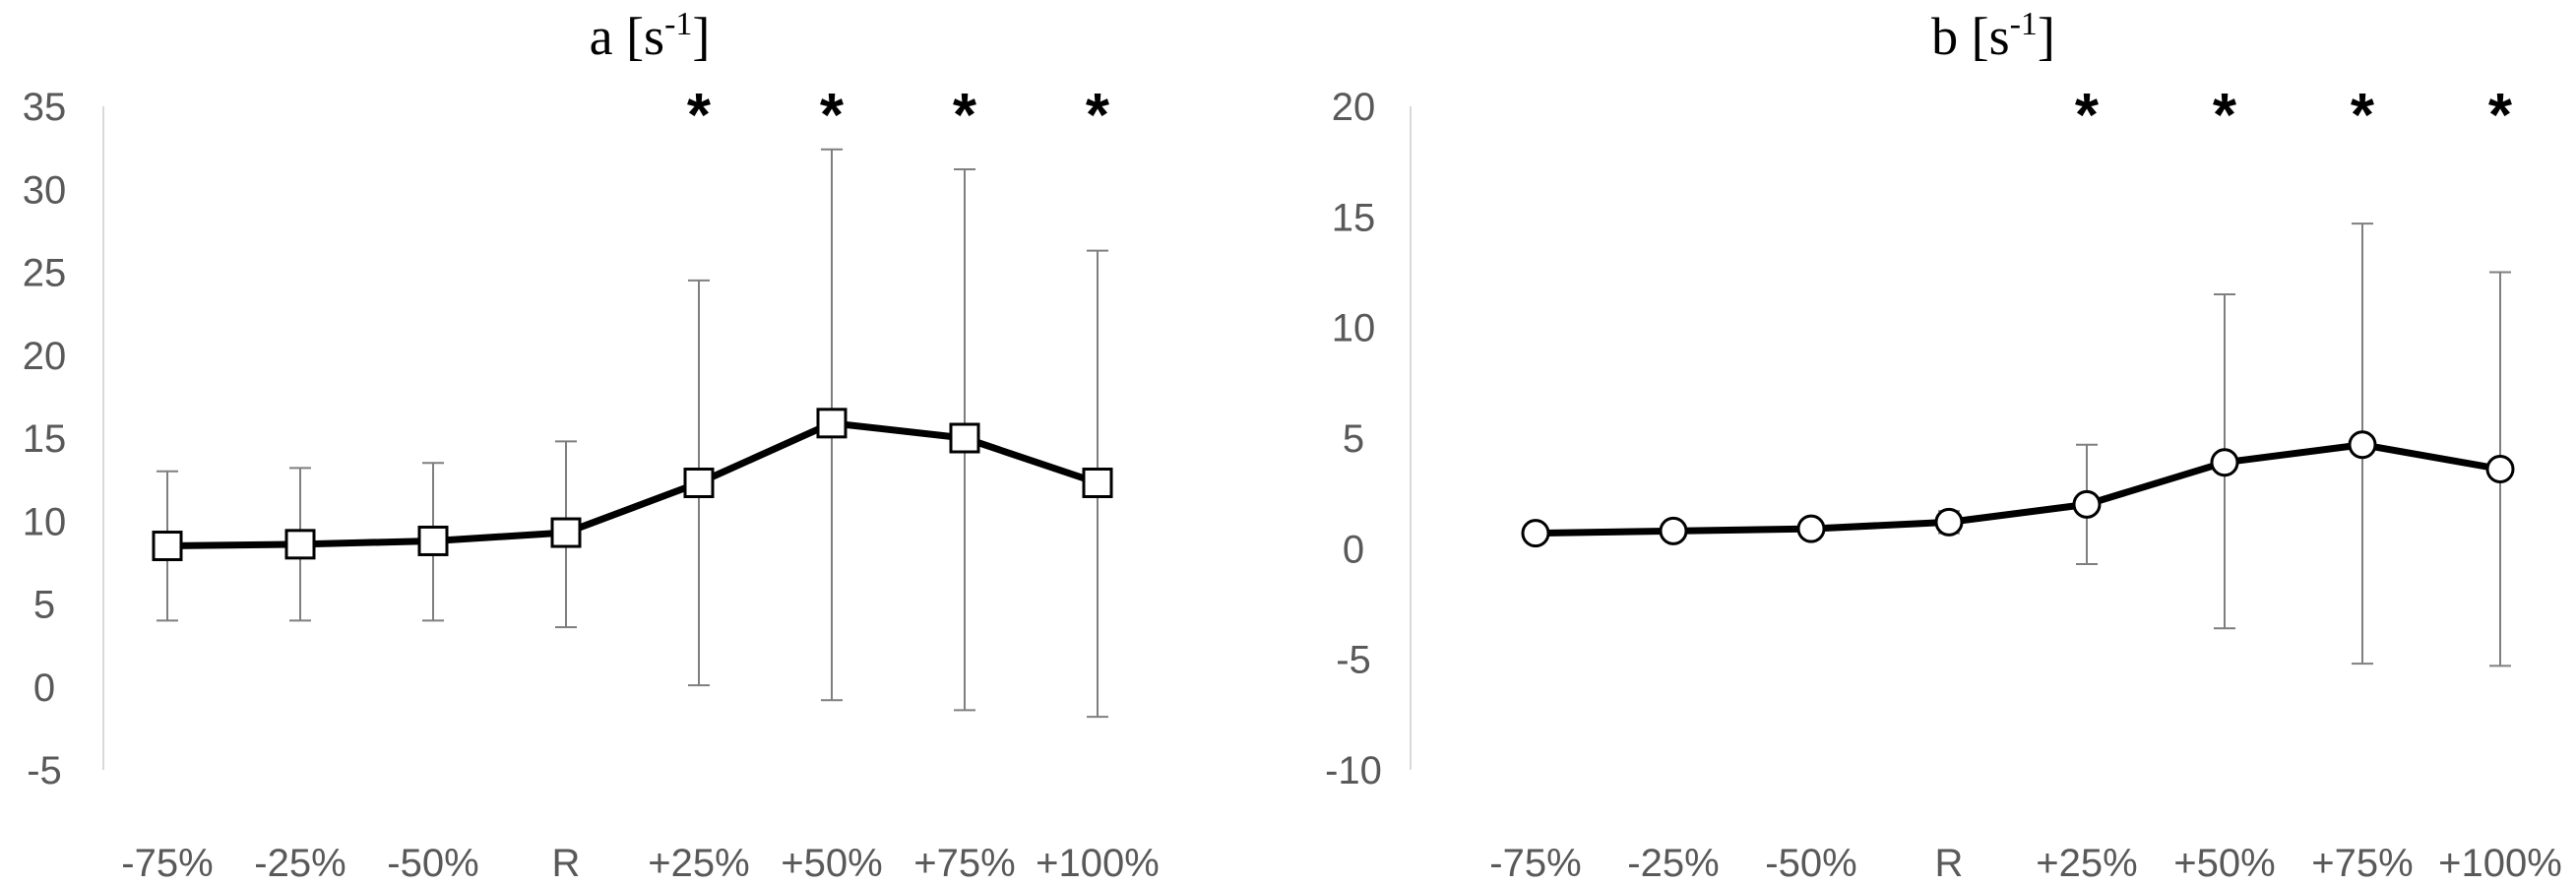 This screenshot has height=886, width=2576. Describe the element at coordinates (45, 107) in the screenshot. I see `y-tick-label: 35` at that location.